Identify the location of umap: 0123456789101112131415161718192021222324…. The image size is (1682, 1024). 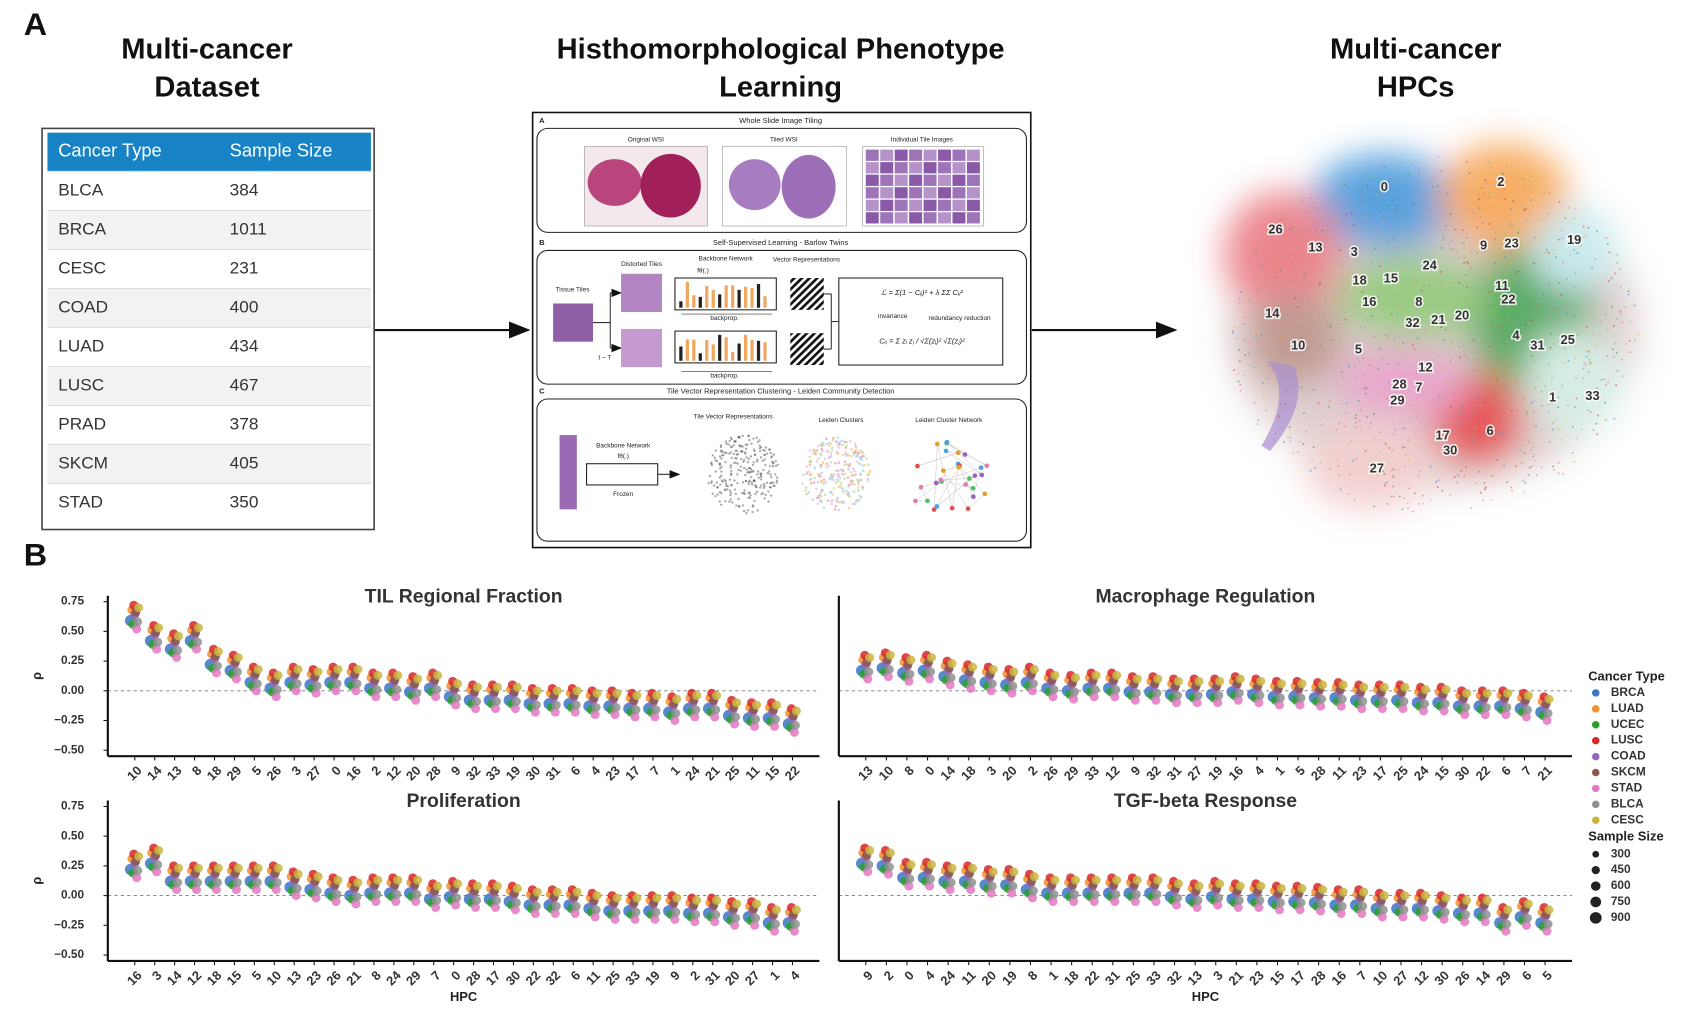
(1431, 328).